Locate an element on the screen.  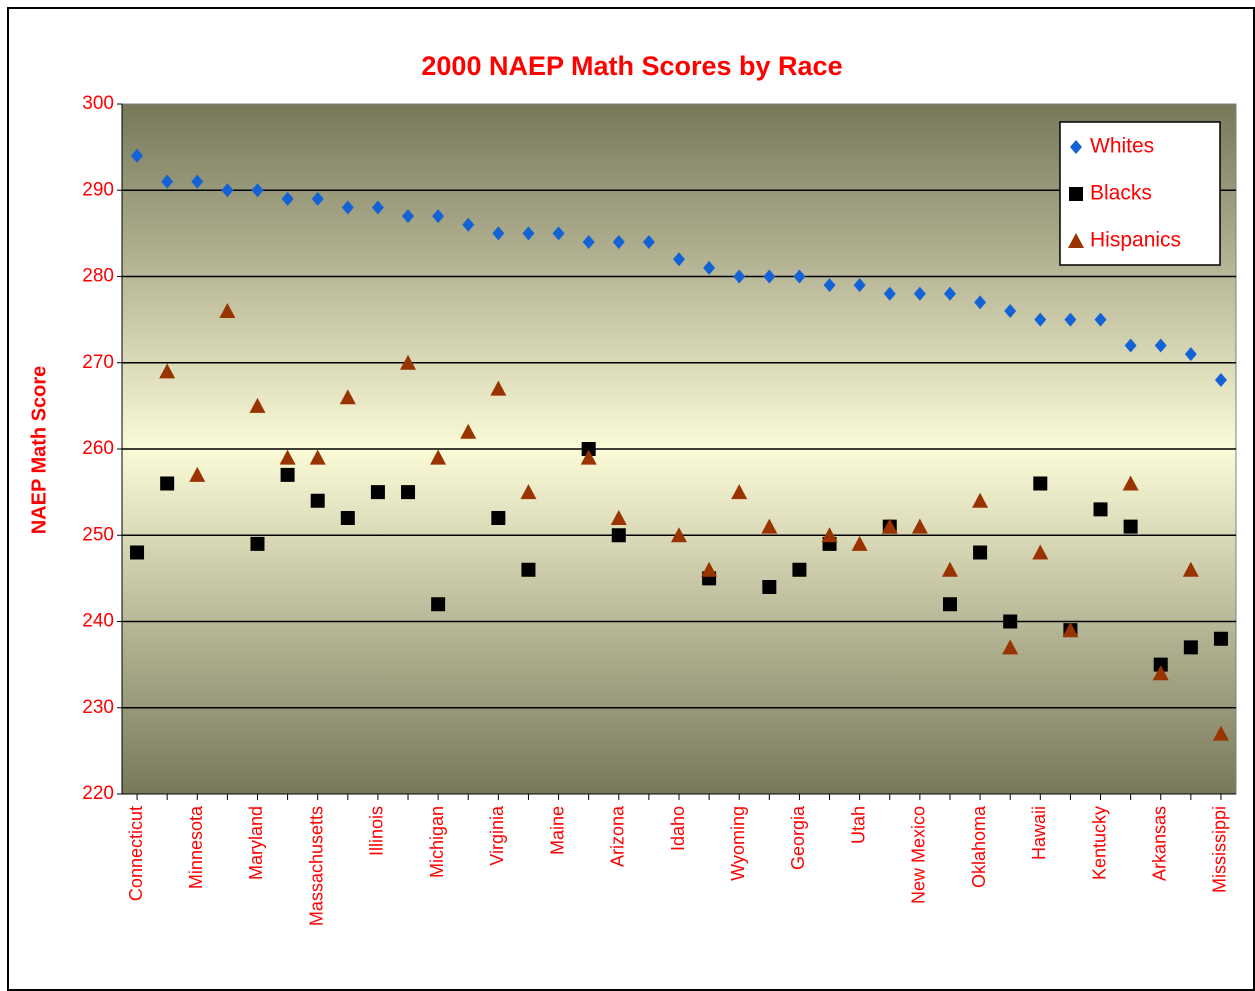
x-tick-label: Maine is located at coordinates (557, 830).